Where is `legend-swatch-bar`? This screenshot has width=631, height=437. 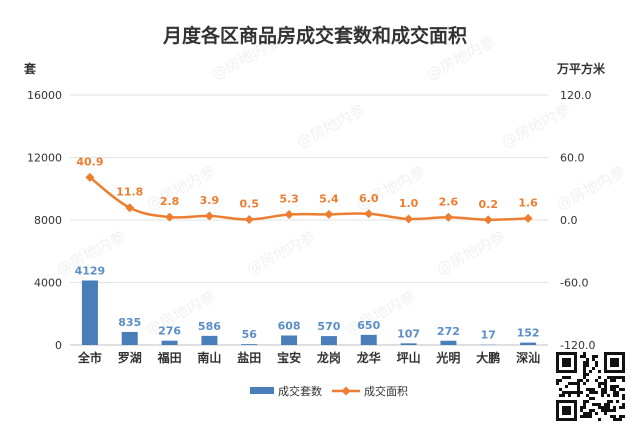
legend-swatch-bar is located at coordinates (262, 390).